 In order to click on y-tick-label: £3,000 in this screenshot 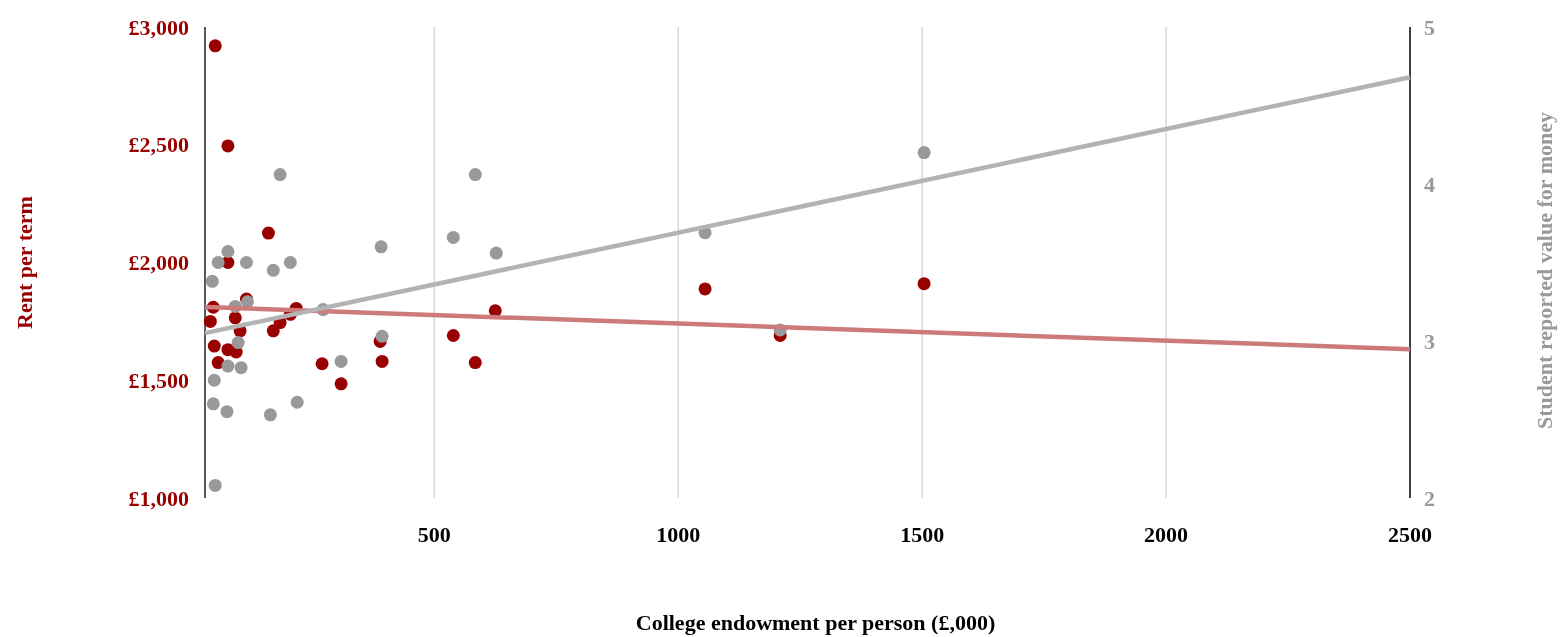, I will do `click(158, 27)`.